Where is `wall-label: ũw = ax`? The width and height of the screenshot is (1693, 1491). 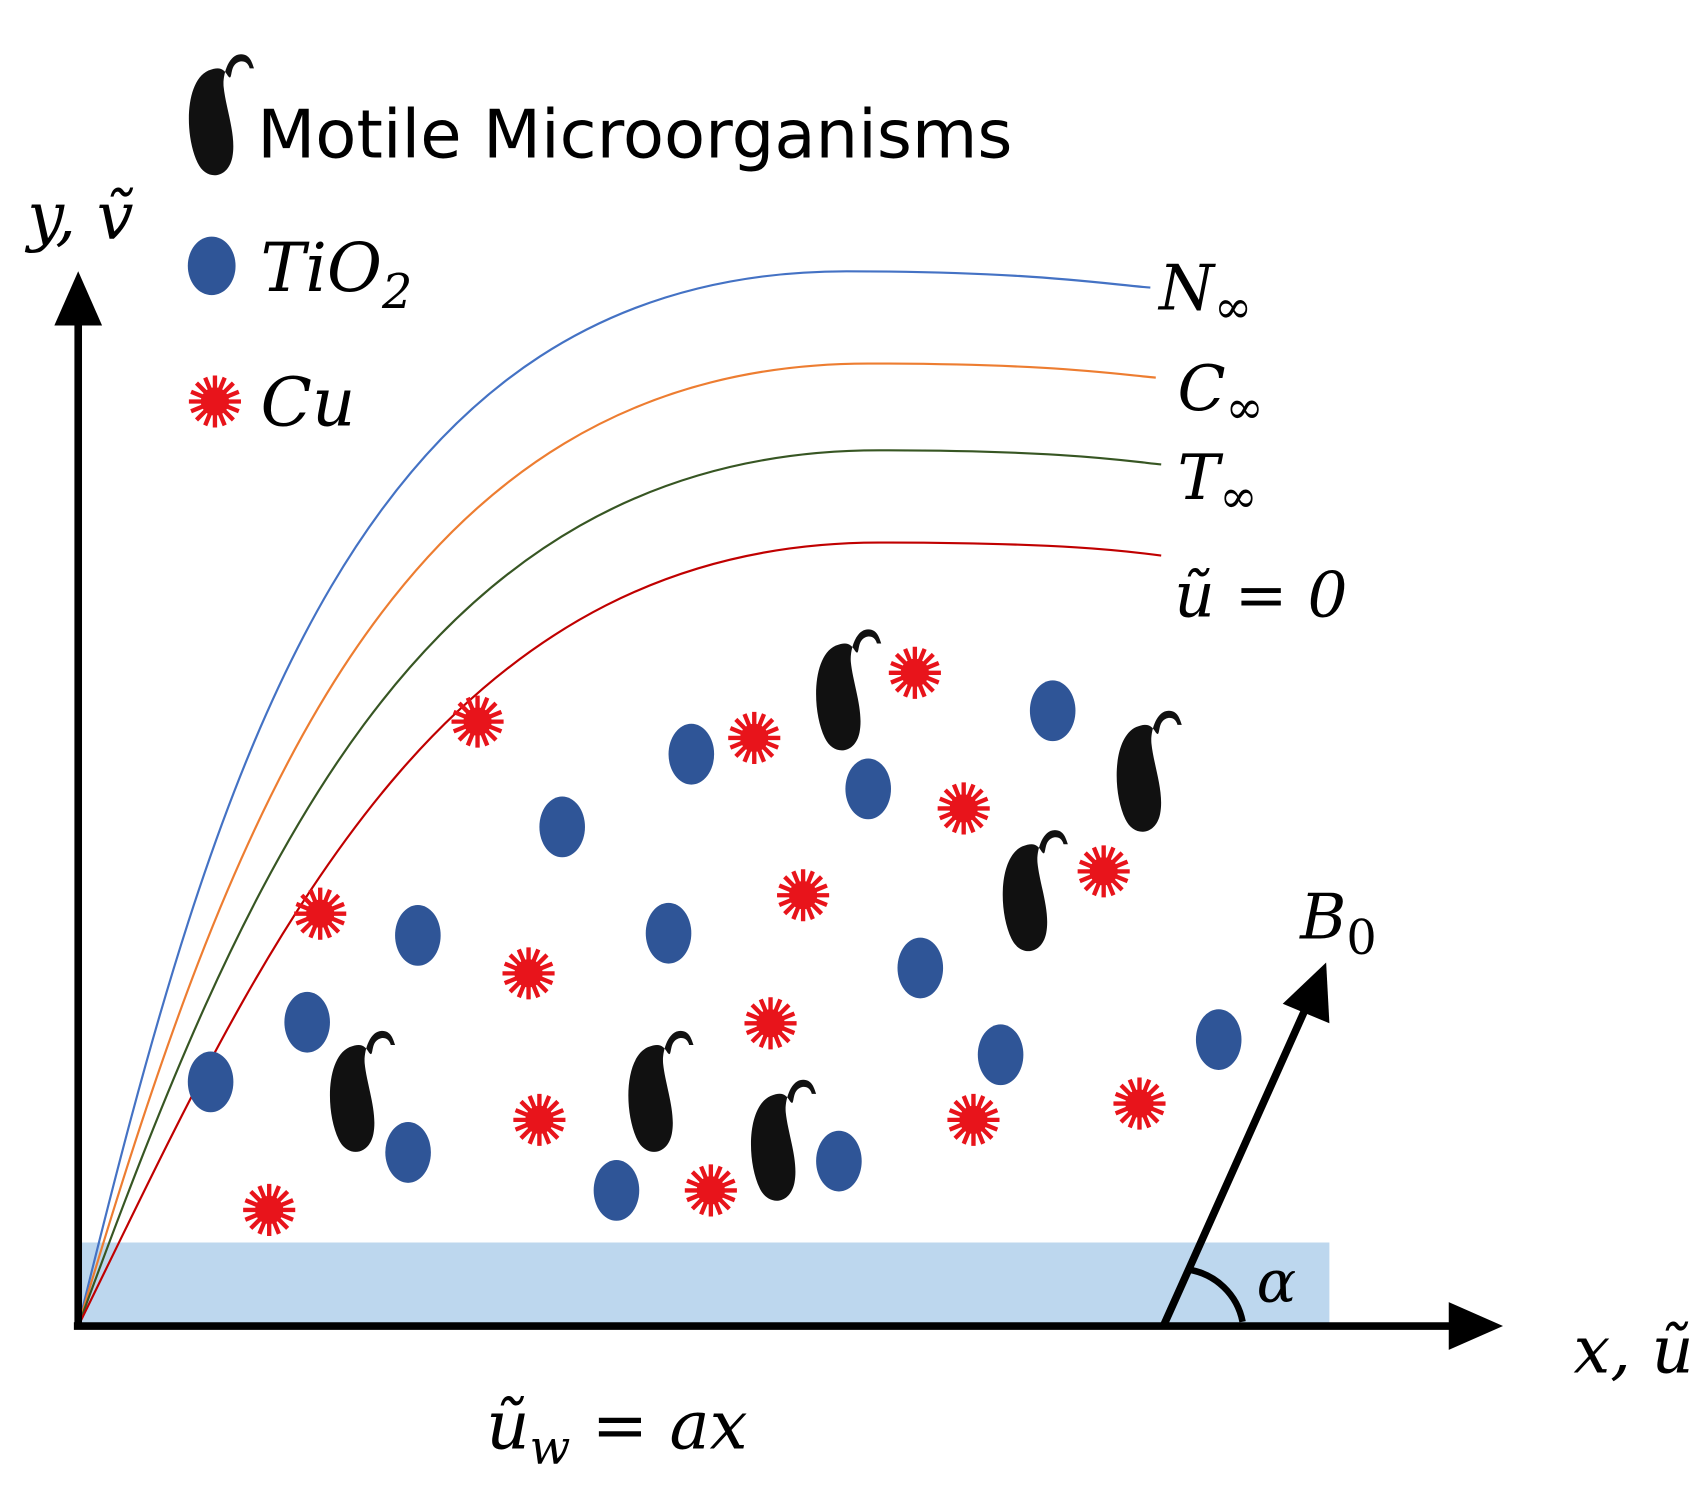
wall-label: ũw = ax is located at coordinates (616, 1431).